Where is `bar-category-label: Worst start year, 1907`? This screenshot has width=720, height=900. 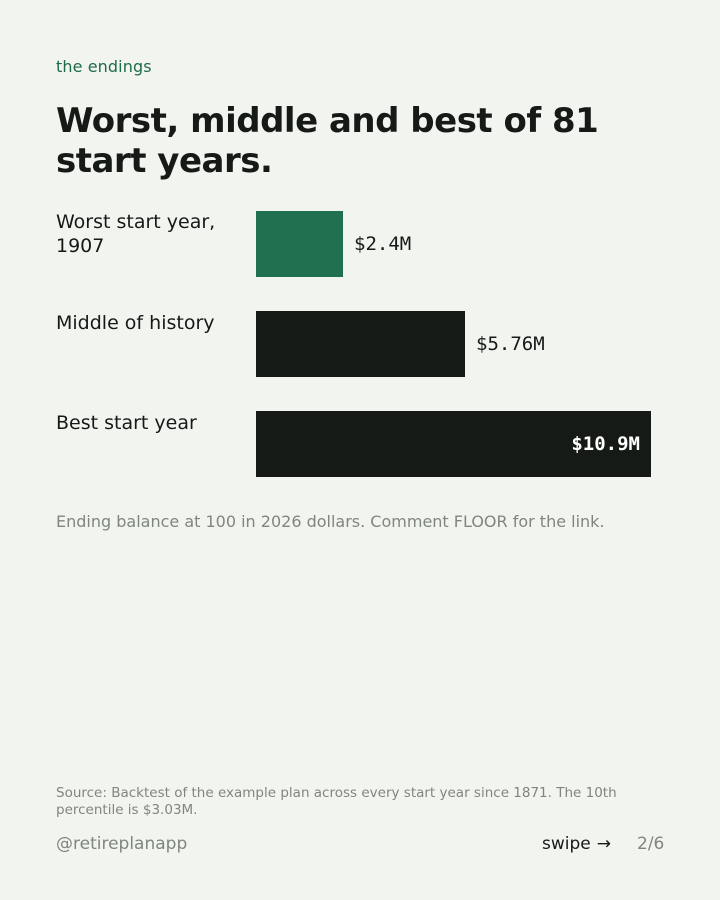
bar-category-label: Worst start year, 1907 is located at coordinates (136, 234).